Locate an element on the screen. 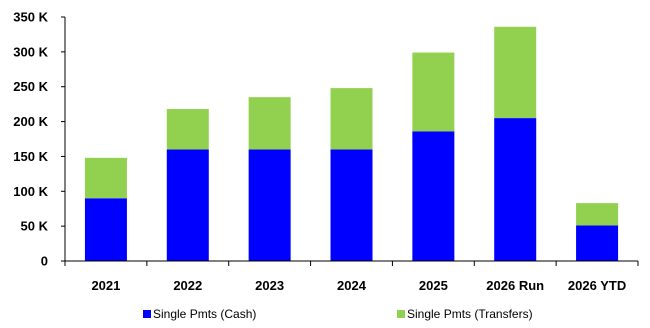  y-tick-label: 200 K is located at coordinates (30, 121).